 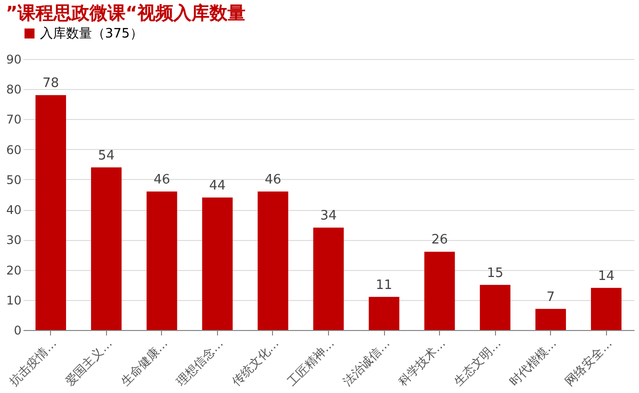 I want to click on data-label: 78, so click(x=51, y=84).